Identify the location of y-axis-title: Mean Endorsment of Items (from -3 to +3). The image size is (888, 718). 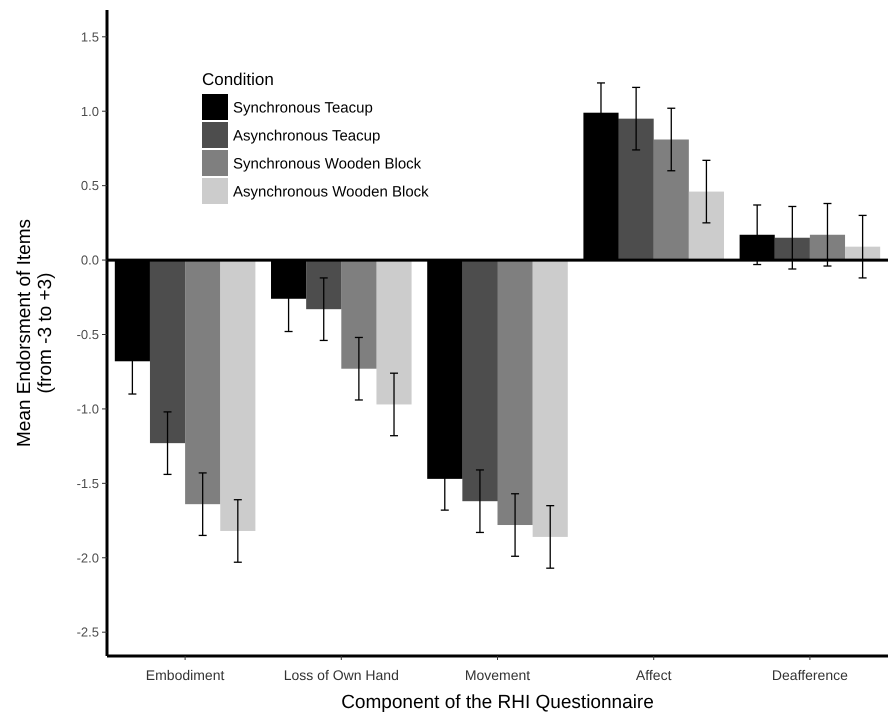
(35, 333).